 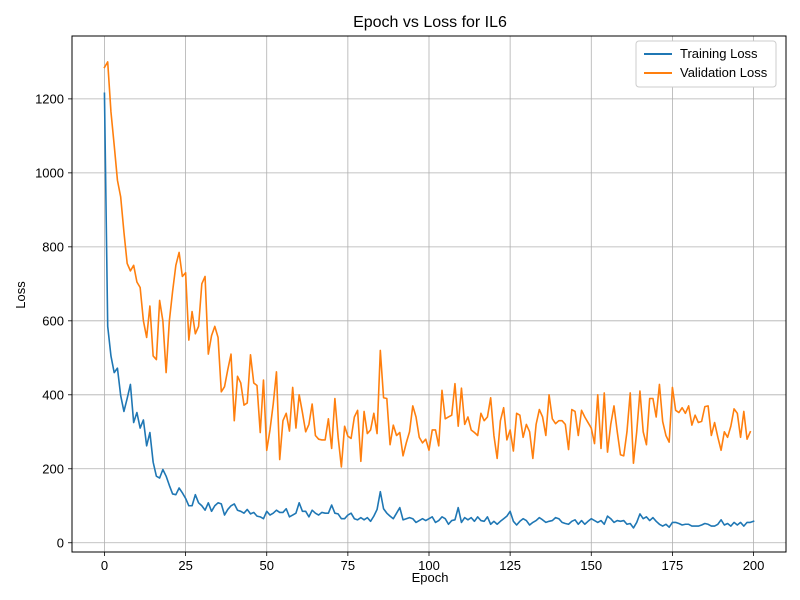 I want to click on x-tick-label: 175, so click(x=673, y=565).